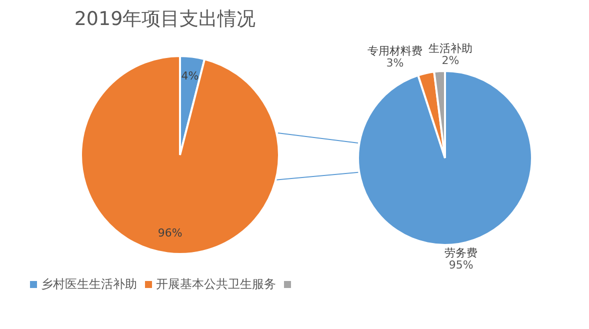 Image resolution: width=589 pixels, height=329 pixels. What do you see at coordinates (89, 284) in the screenshot?
I see `legend-label: 乡村医生生活补助` at bounding box center [89, 284].